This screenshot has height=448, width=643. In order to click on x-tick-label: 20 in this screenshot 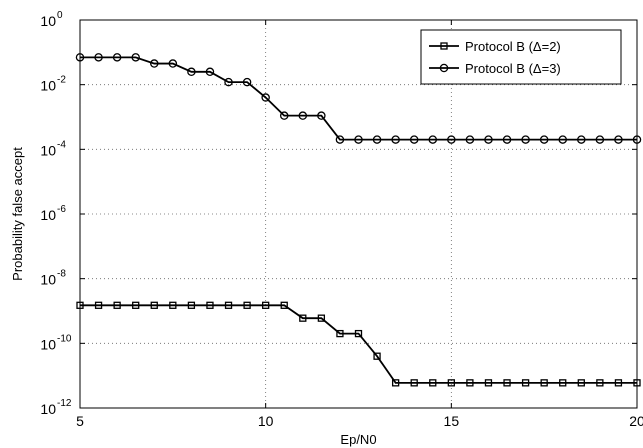, I will do `click(636, 421)`.